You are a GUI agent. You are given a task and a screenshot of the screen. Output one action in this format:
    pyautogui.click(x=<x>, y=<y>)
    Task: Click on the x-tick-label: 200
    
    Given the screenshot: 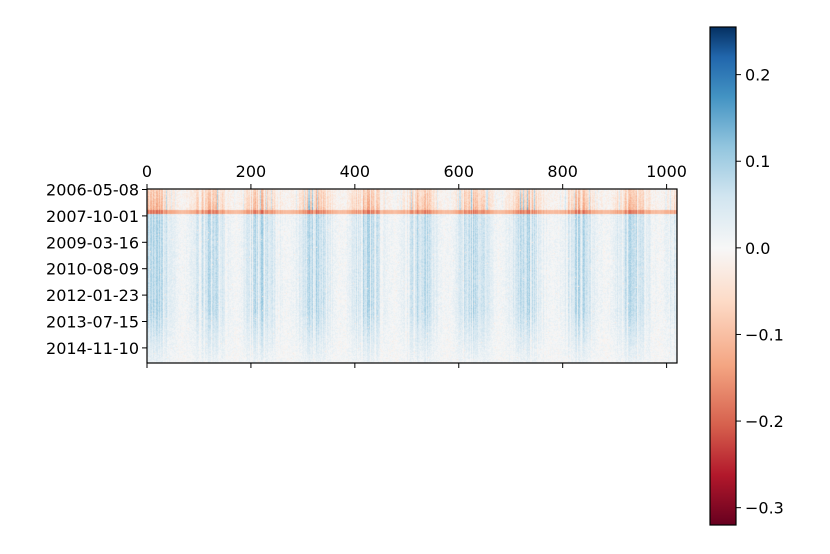 What is the action you would take?
    pyautogui.click(x=251, y=171)
    